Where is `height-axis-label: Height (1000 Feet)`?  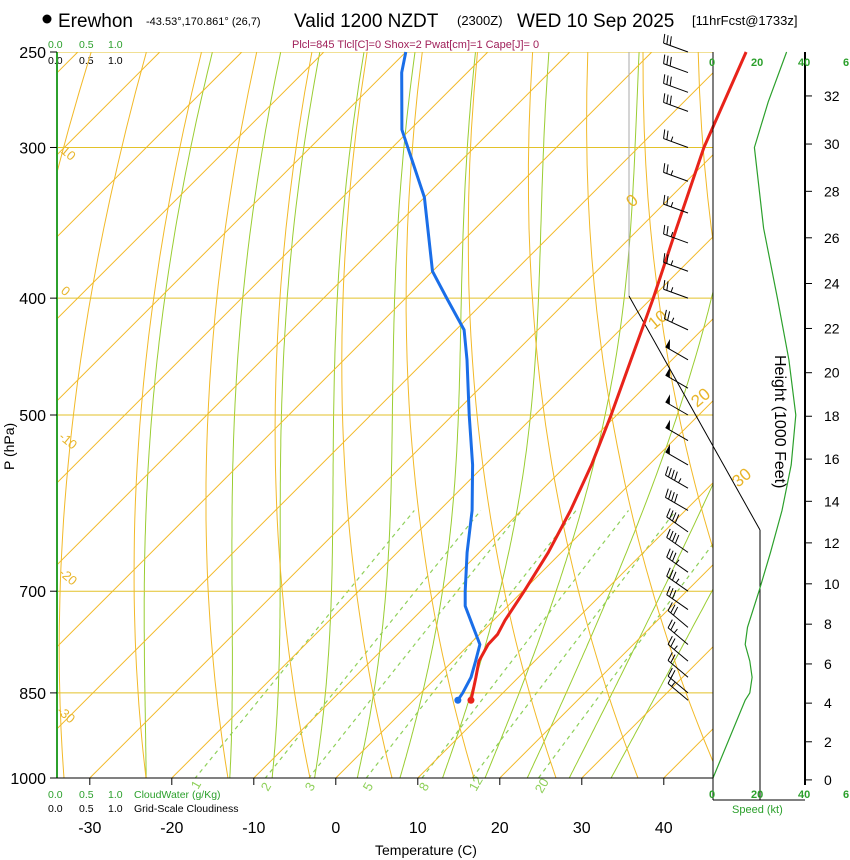
height-axis-label: Height (1000 Feet) is located at coordinates (779, 421).